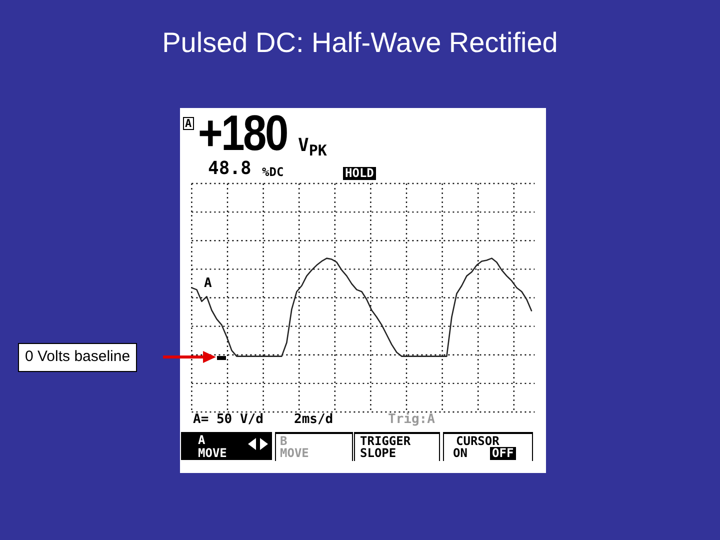  Describe the element at coordinates (478, 441) in the screenshot. I see `text: CURSOR` at that location.